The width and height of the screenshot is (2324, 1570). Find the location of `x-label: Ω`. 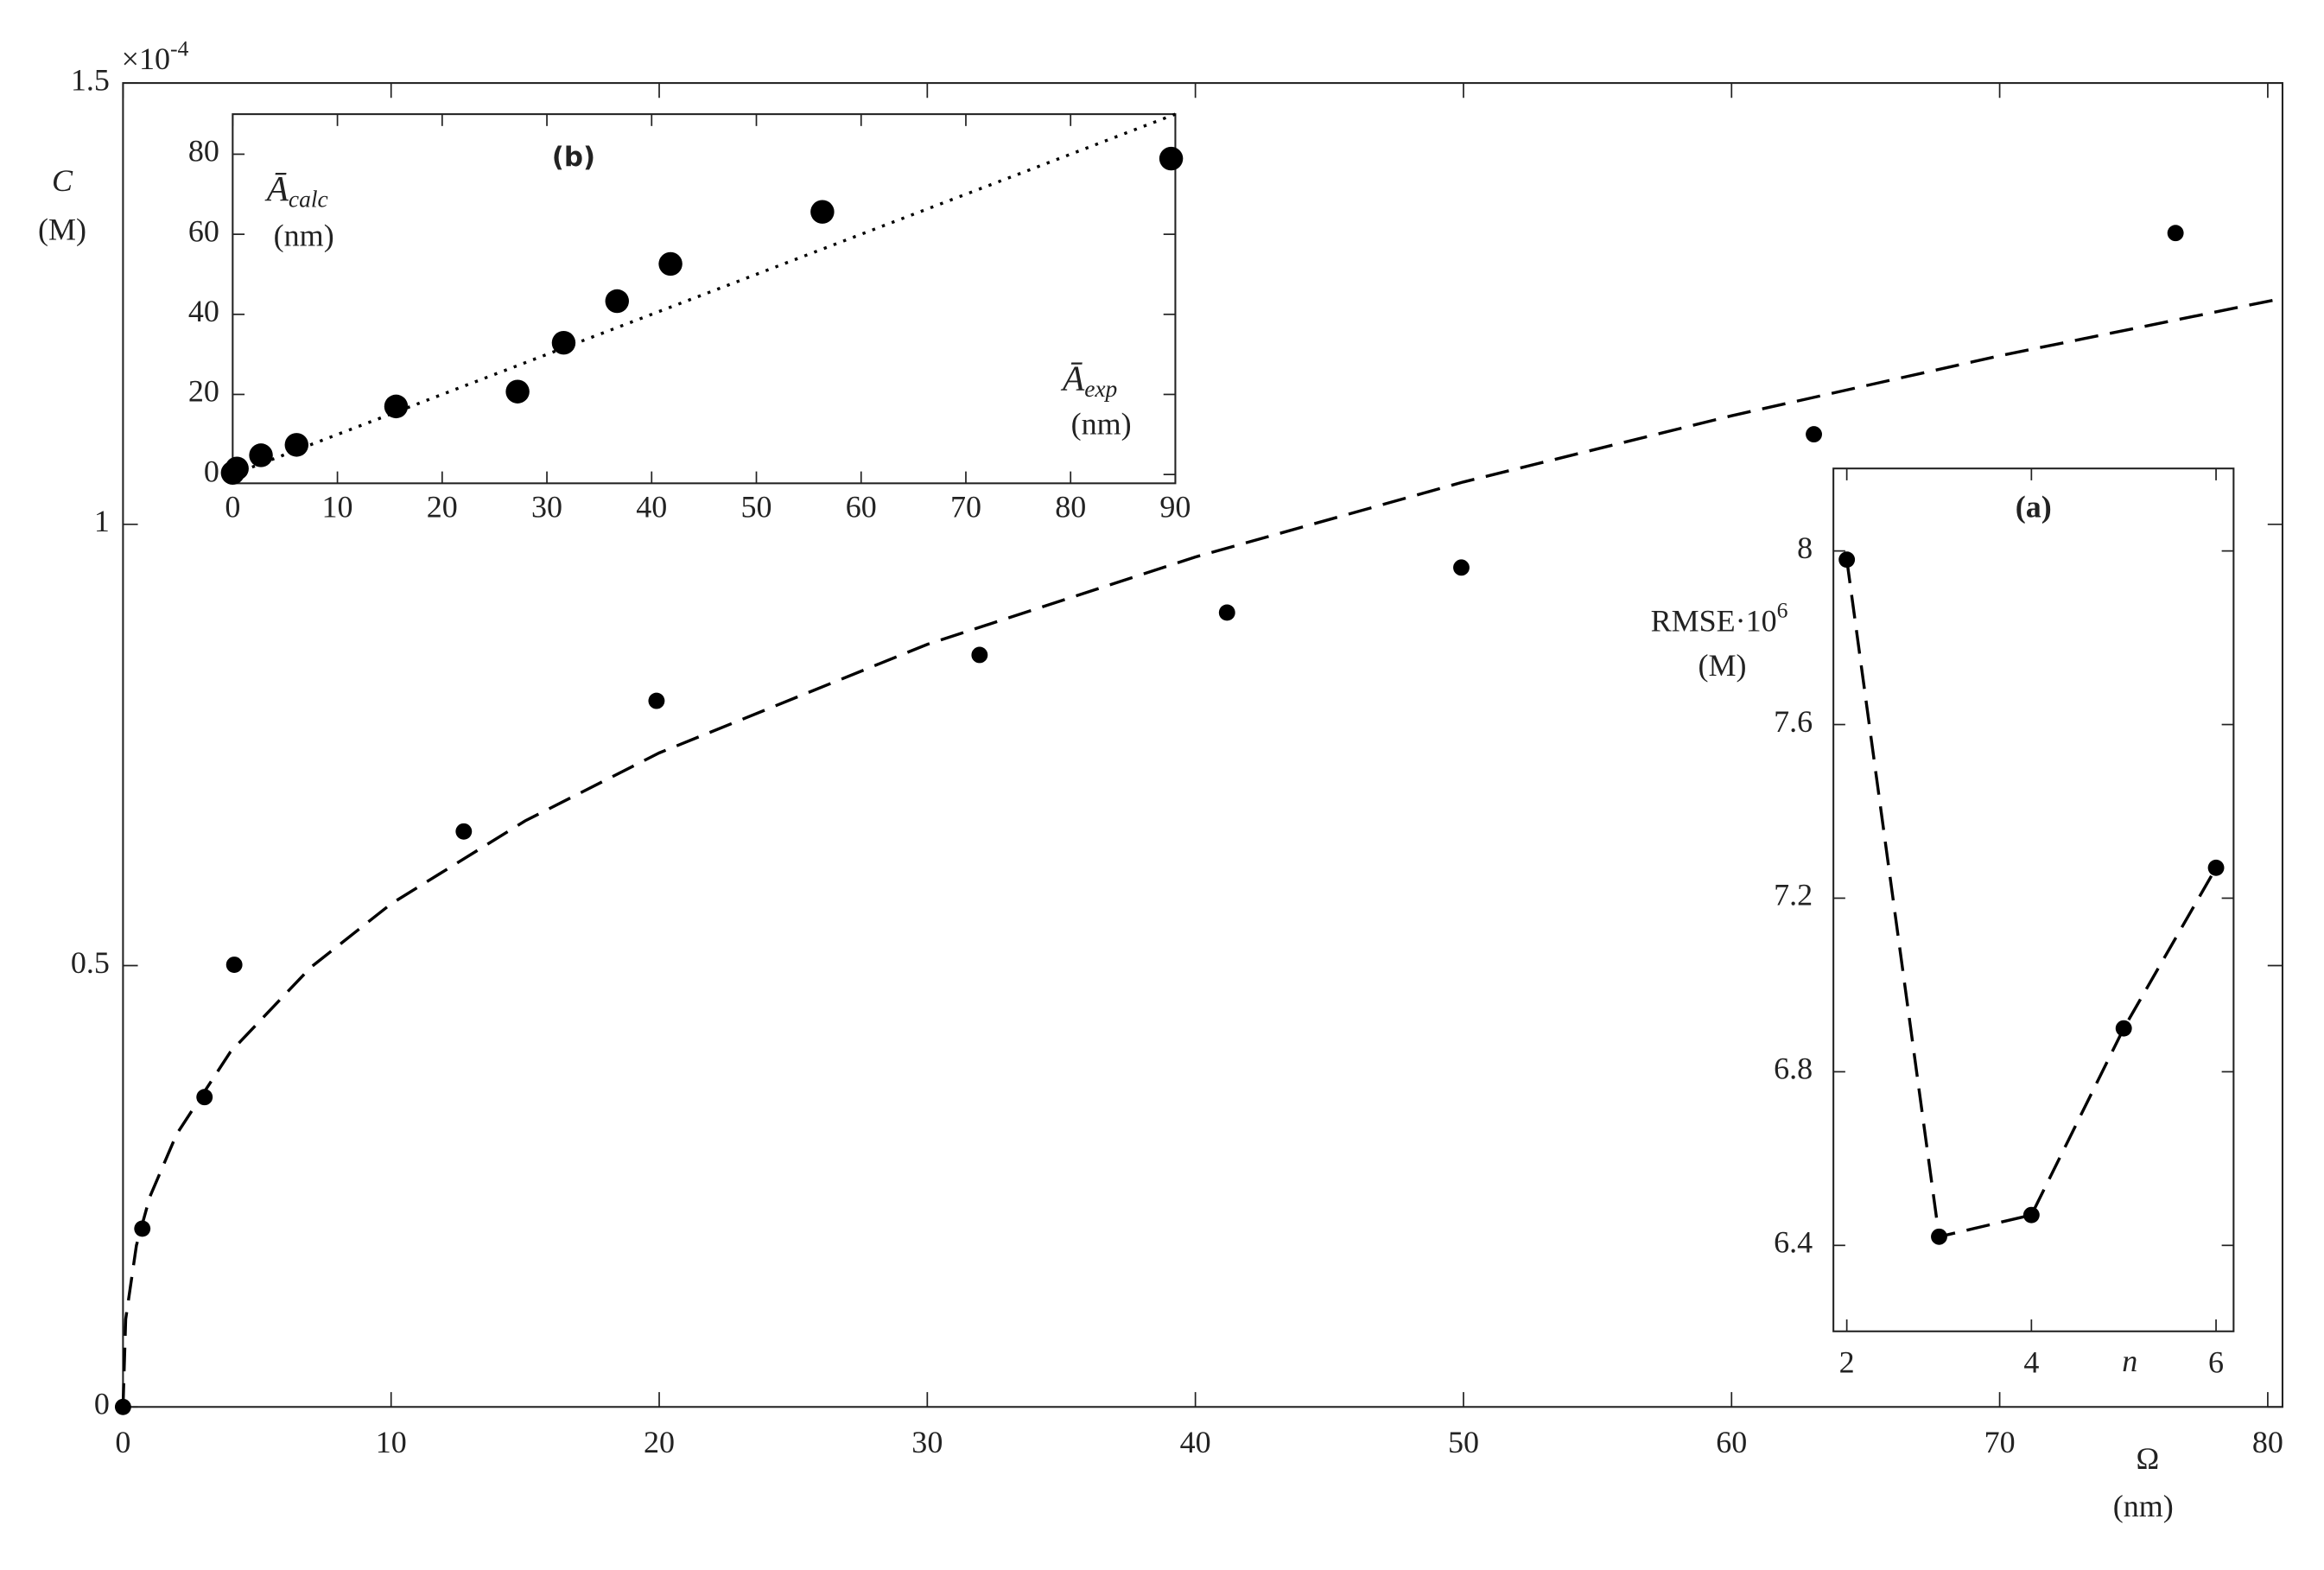

x-label: Ω is located at coordinates (2147, 1459).